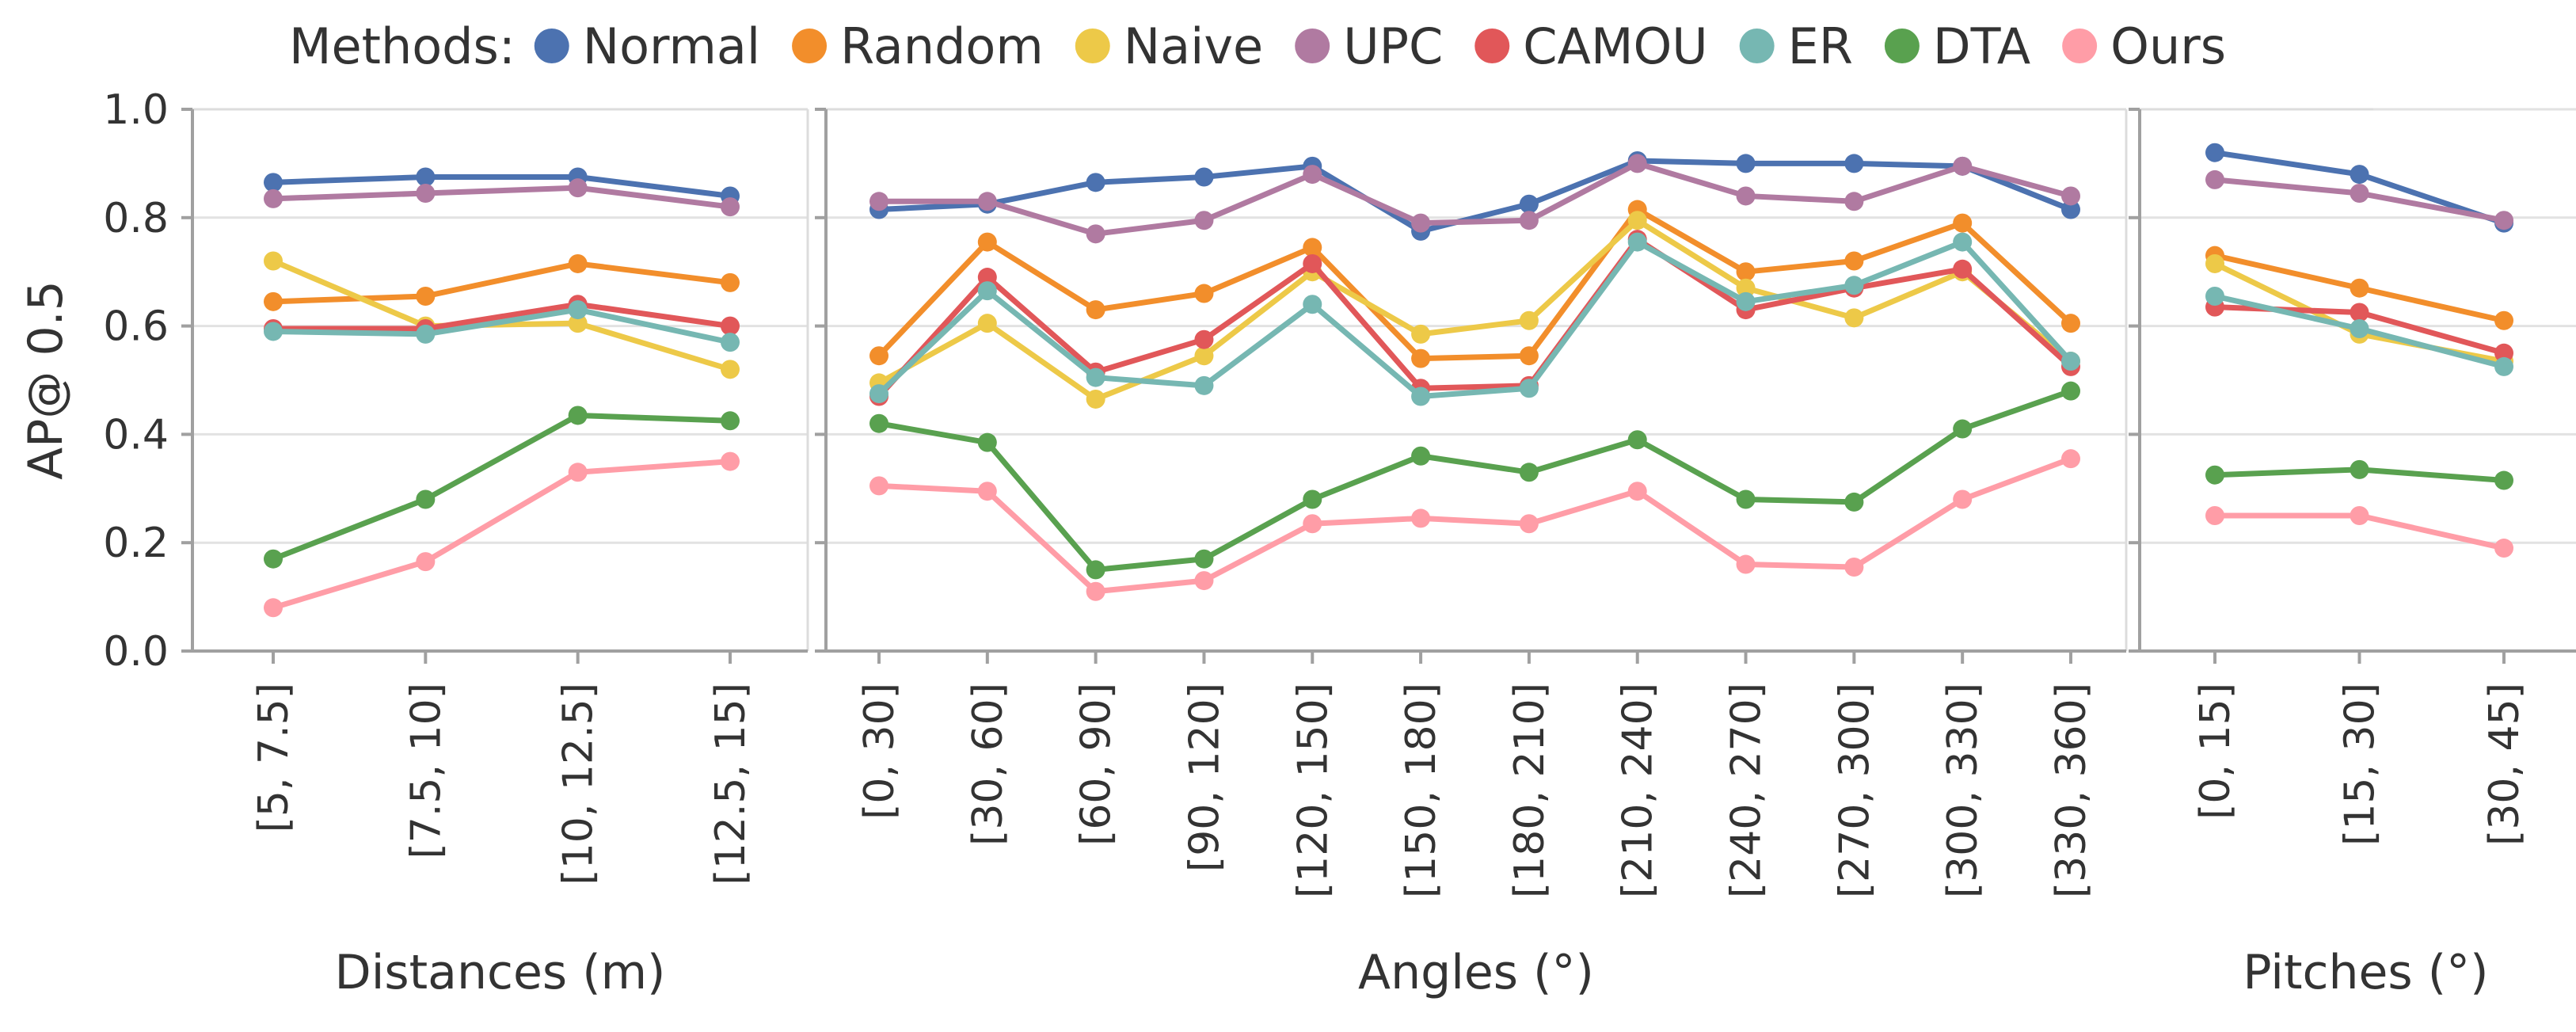  What do you see at coordinates (918, 46) in the screenshot?
I see `legend-item-random: Random` at bounding box center [918, 46].